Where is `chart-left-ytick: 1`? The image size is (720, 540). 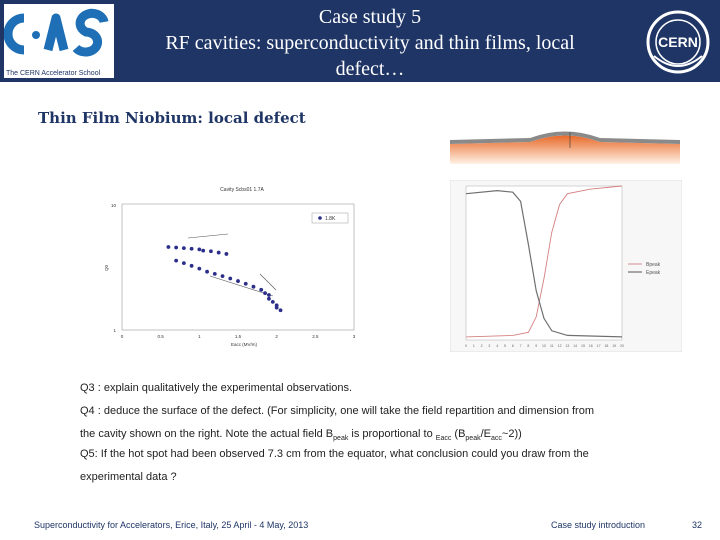
chart-left-ytick: 1 is located at coordinates (114, 330).